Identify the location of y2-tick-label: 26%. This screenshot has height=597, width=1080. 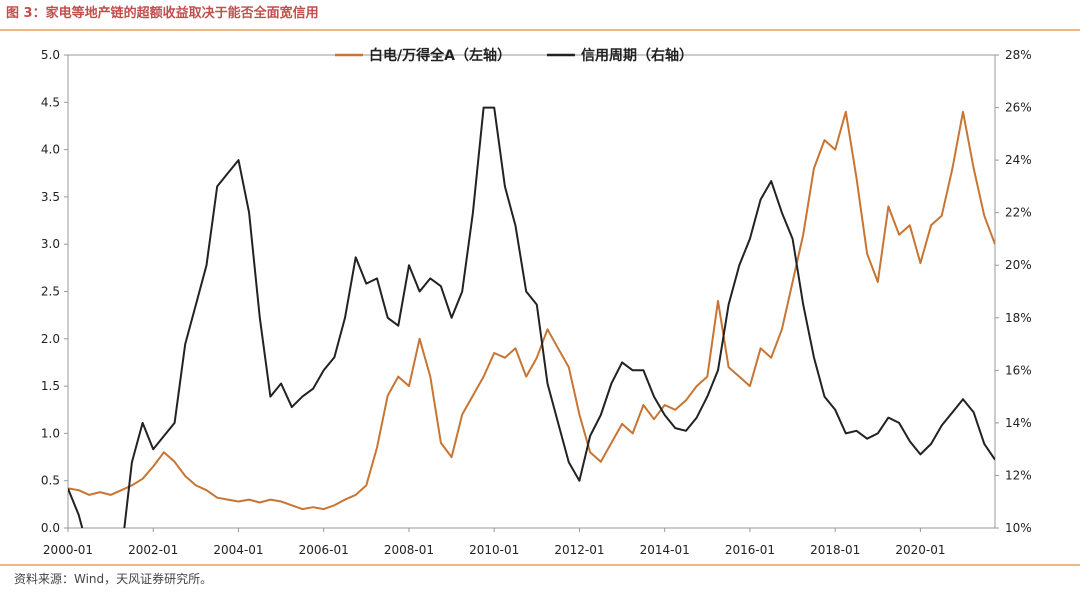
(1018, 108).